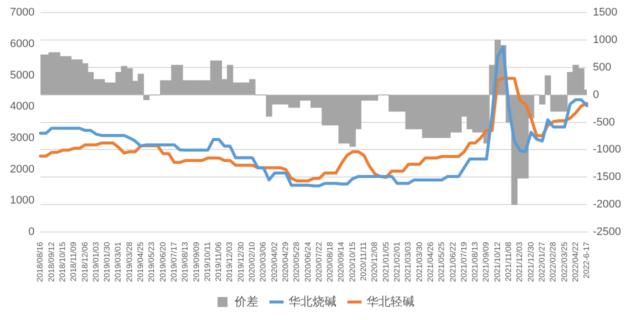 The width and height of the screenshot is (631, 320). I want to click on x-tick-label: 2018/11/09, so click(73, 261).